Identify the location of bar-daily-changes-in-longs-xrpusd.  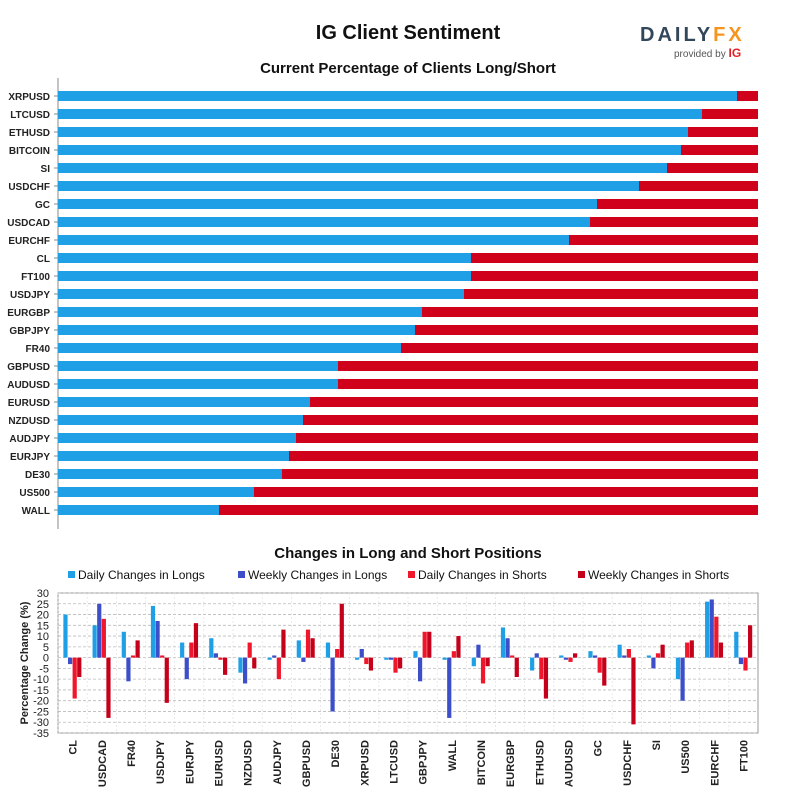
(357, 658).